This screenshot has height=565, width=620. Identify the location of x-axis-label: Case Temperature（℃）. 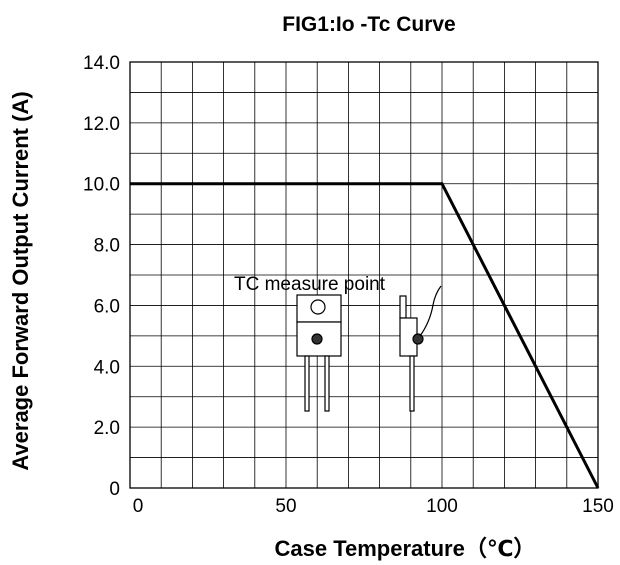
(405, 548).